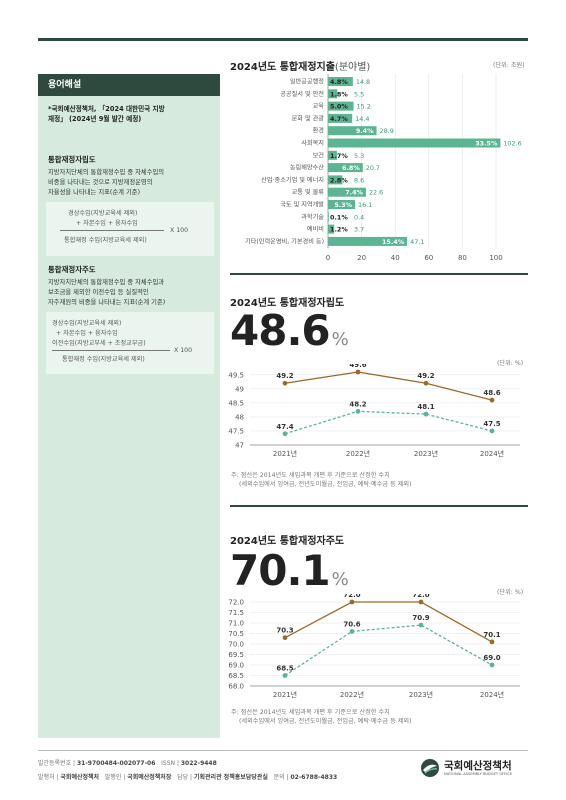 The image size is (566, 800). Describe the element at coordinates (72, 159) in the screenshot. I see `def1-heading: 통합재정자립도` at that location.